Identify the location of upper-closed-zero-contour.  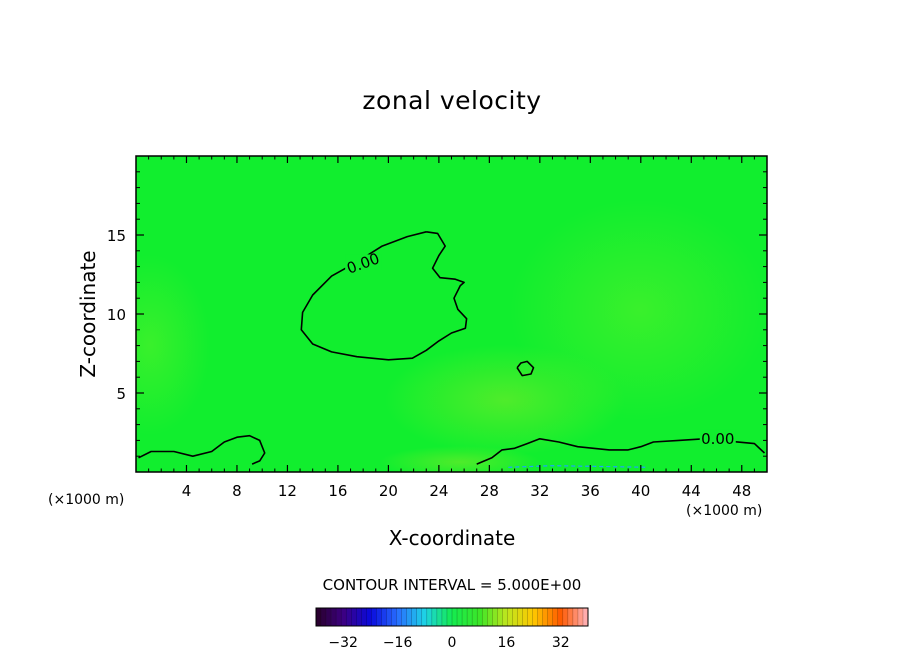
(384, 296).